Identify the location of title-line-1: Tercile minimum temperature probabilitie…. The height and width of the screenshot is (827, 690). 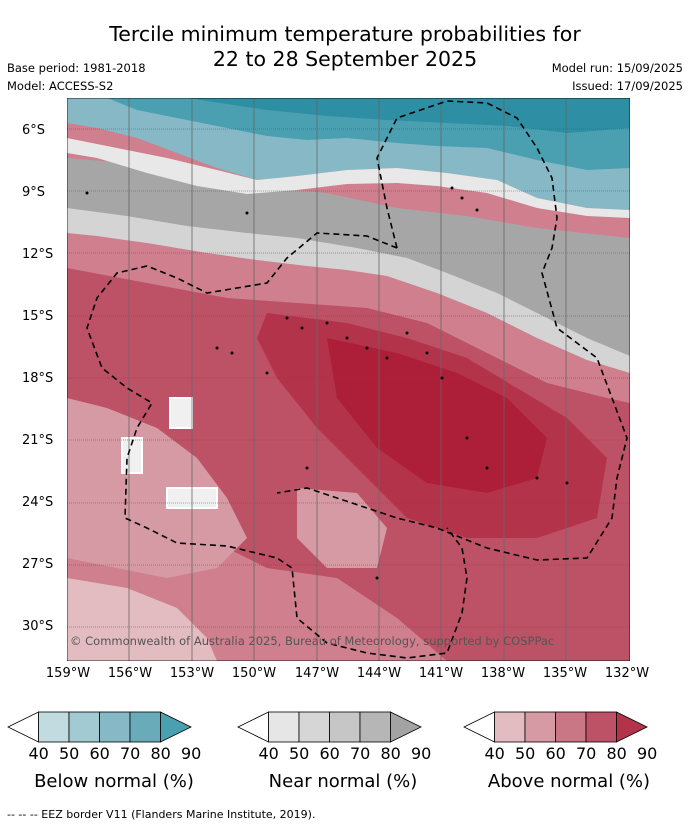
(345, 34).